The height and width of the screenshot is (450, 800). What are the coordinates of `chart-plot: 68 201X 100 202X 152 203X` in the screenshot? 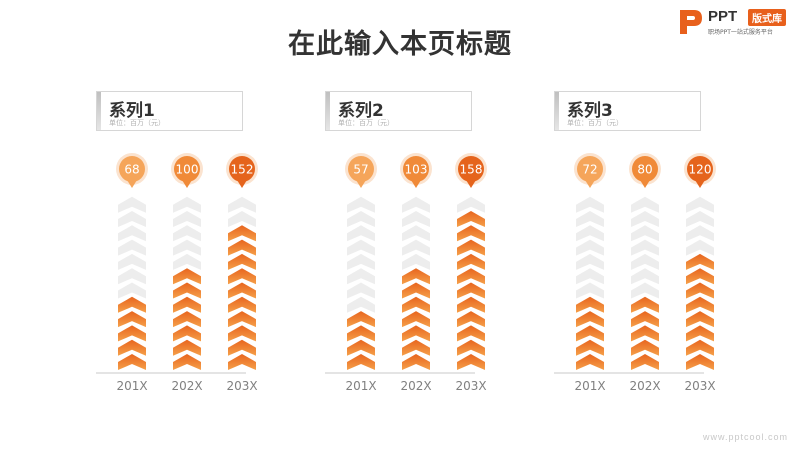 It's located at (177, 273).